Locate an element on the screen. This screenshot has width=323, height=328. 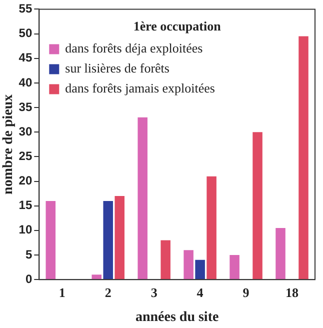
x-tick-label: 4 is located at coordinates (200, 292).